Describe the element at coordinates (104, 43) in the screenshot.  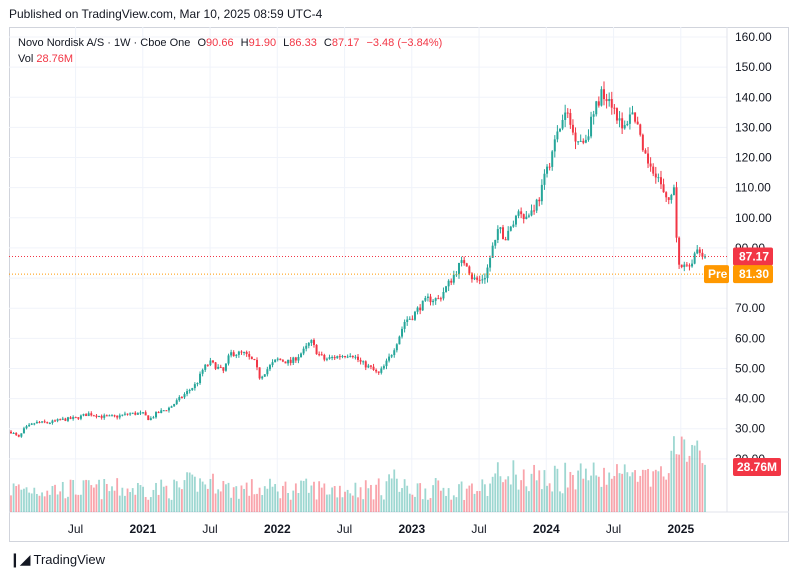
I see `symbol-title: Novo Nordisk A/S · 1W · Cboe One` at that location.